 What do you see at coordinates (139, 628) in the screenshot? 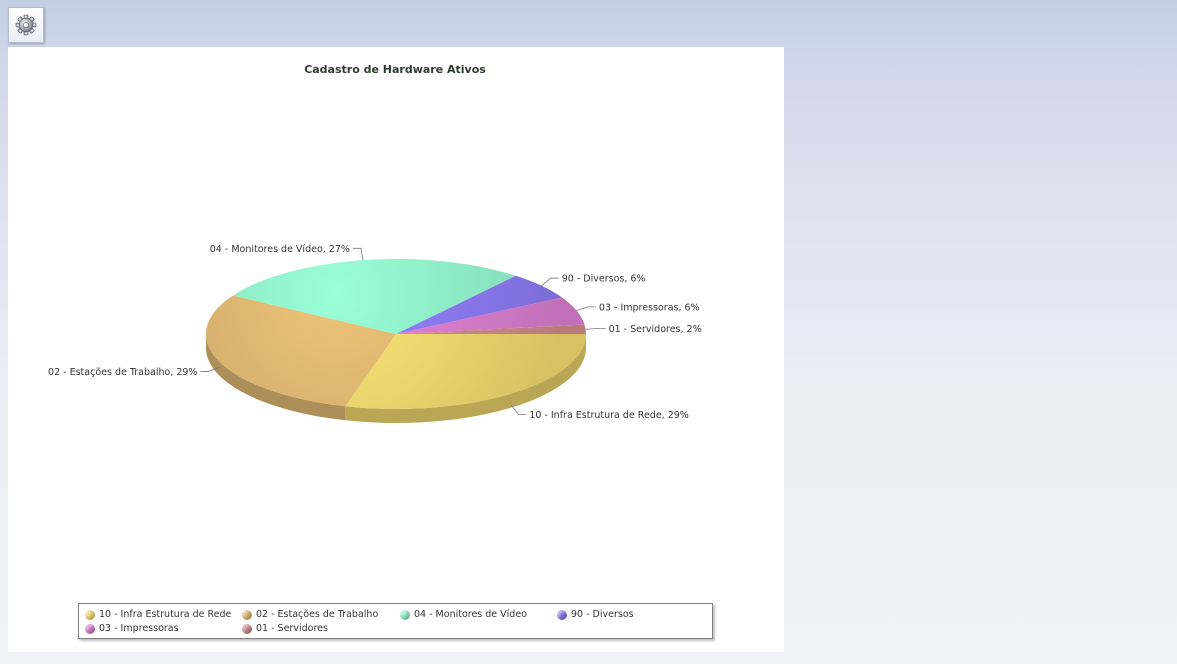
I see `legend-label: 03 - Impressoras` at bounding box center [139, 628].